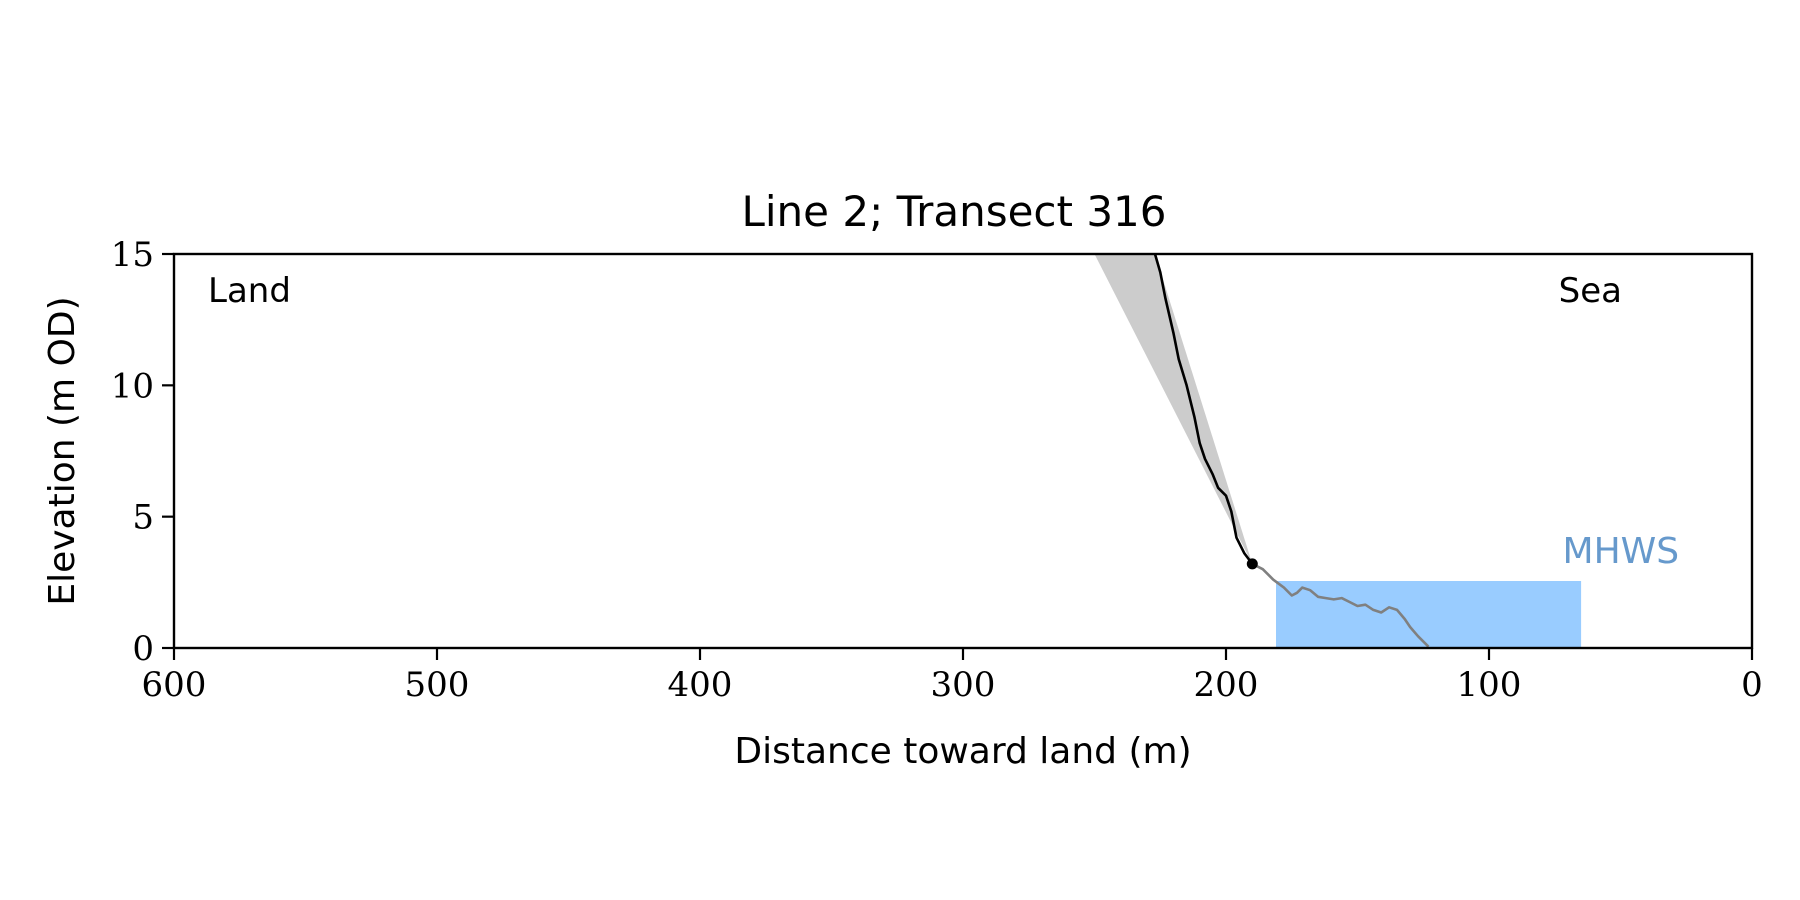 The image size is (1800, 900). I want to click on plot-area, so click(1338, 450).